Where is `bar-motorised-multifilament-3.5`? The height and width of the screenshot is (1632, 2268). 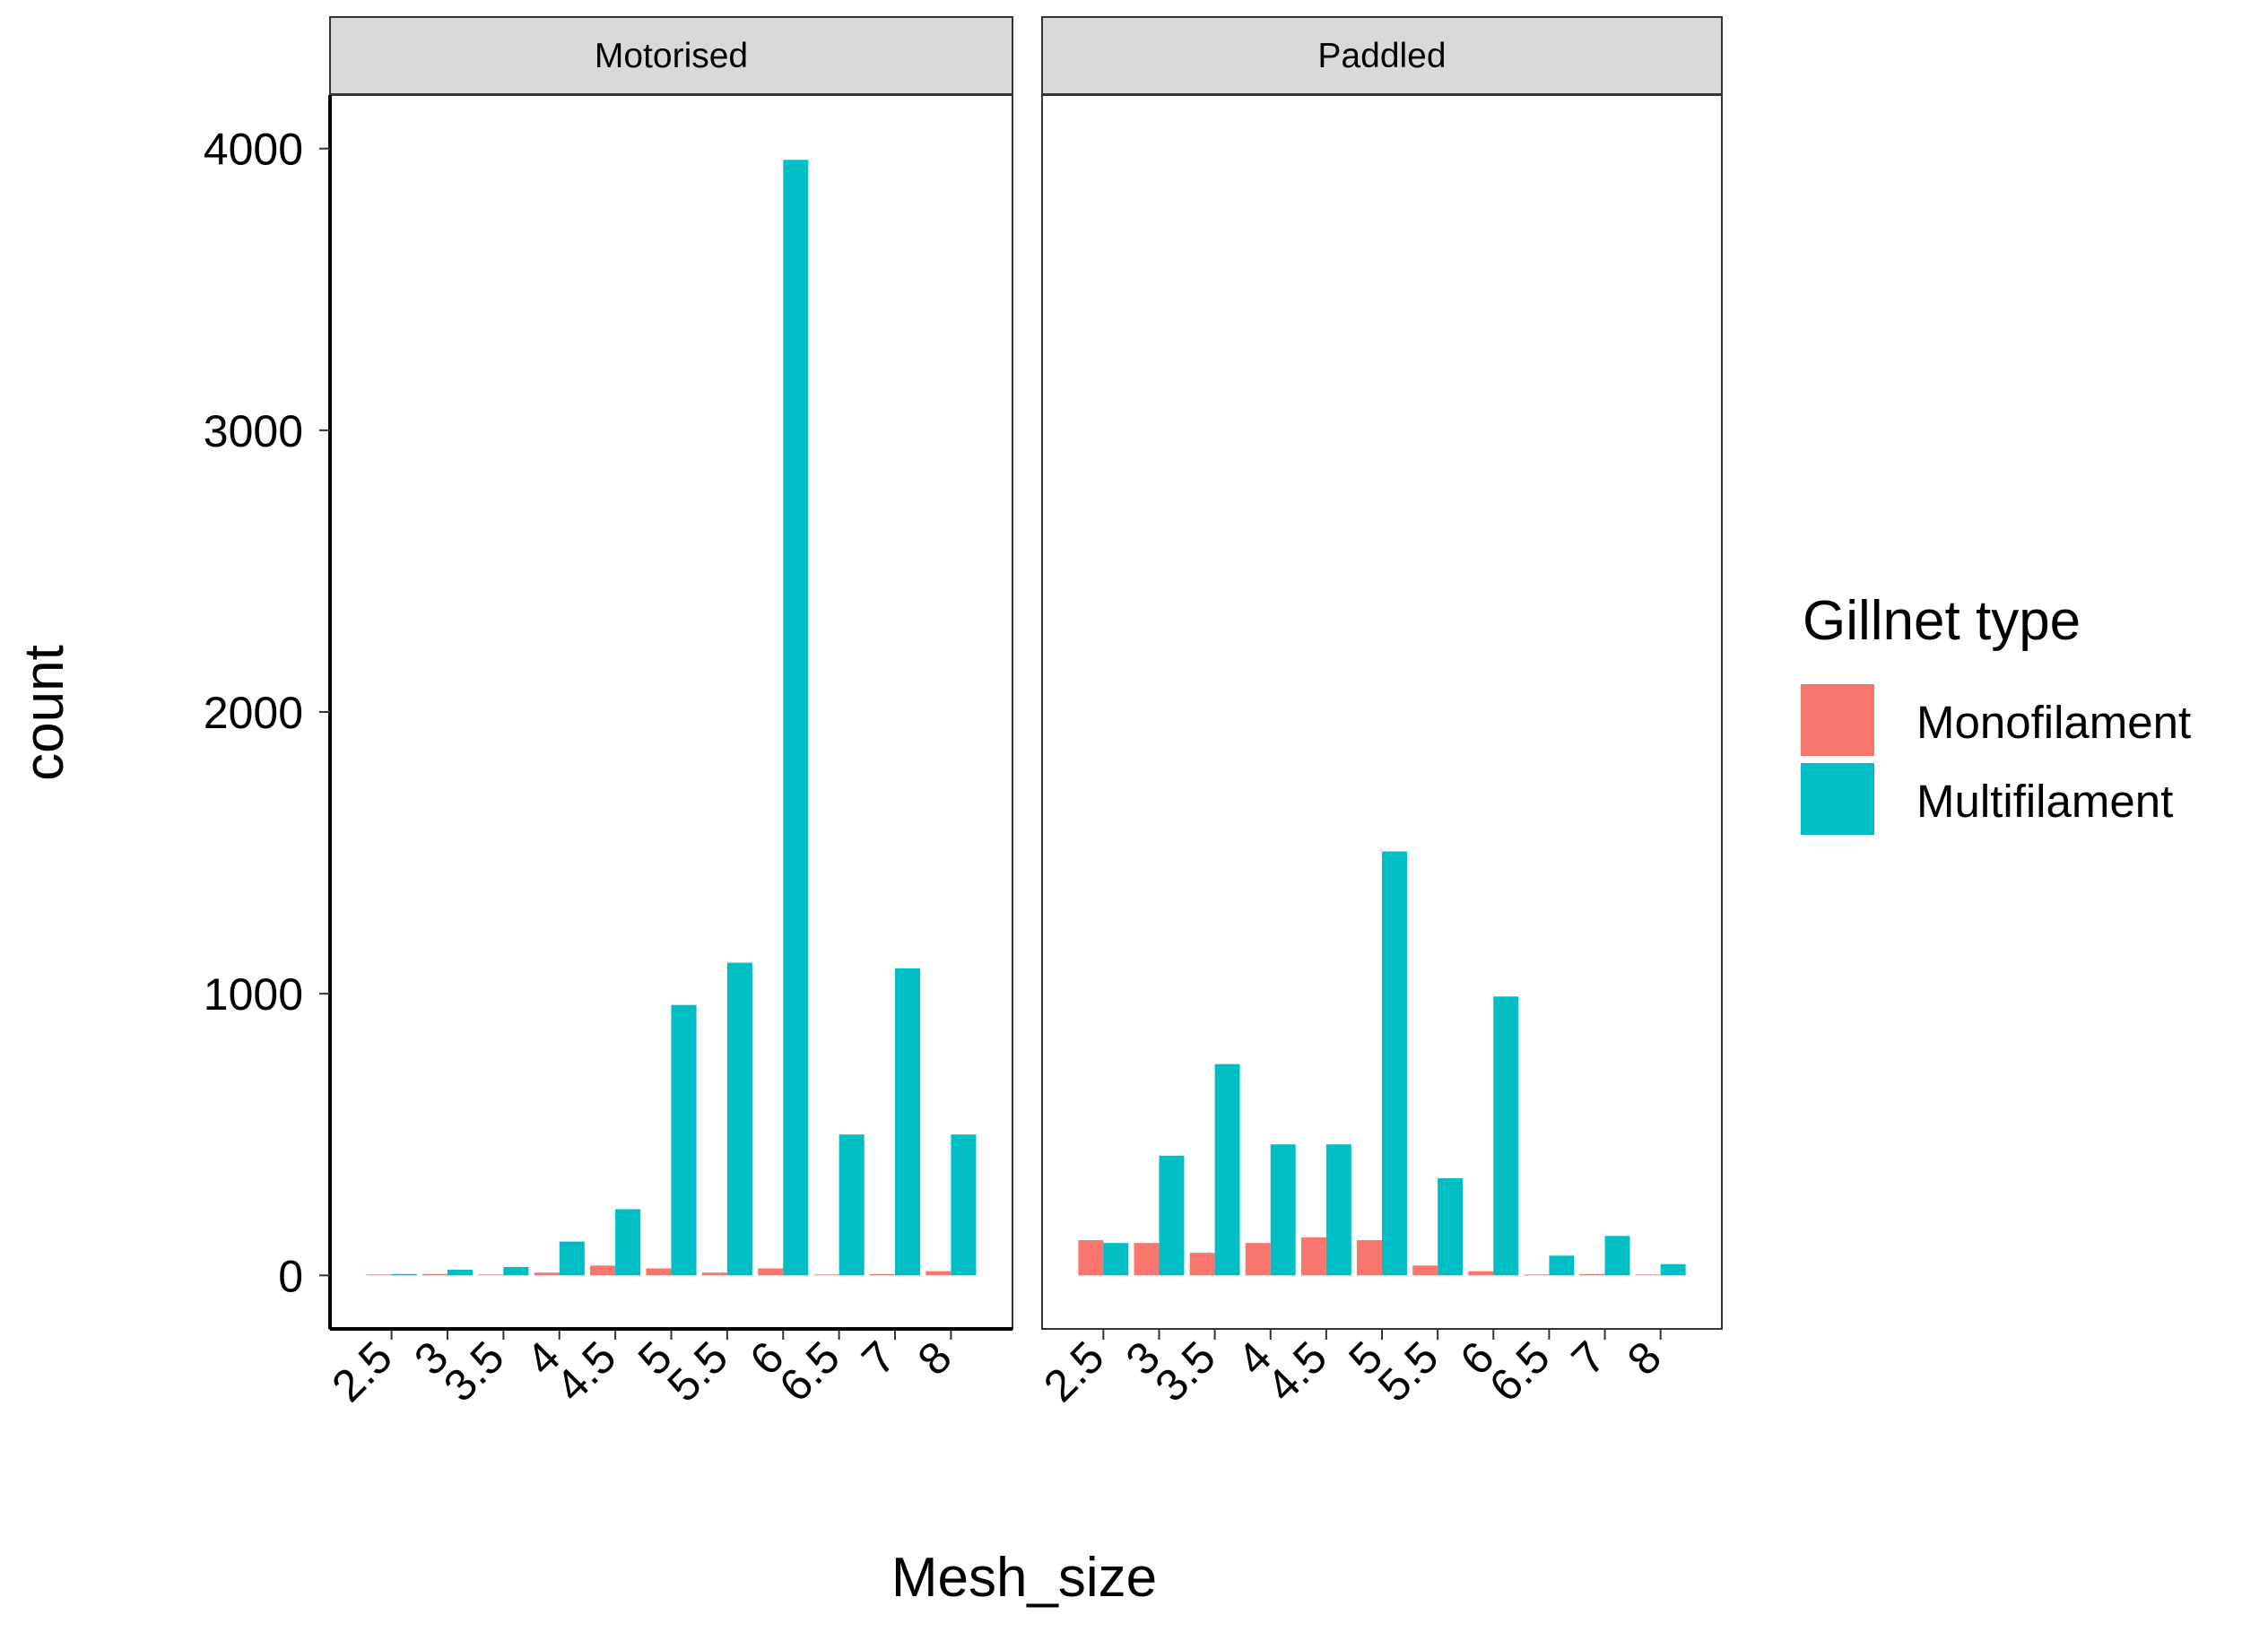 bar-motorised-multifilament-3.5 is located at coordinates (516, 1271).